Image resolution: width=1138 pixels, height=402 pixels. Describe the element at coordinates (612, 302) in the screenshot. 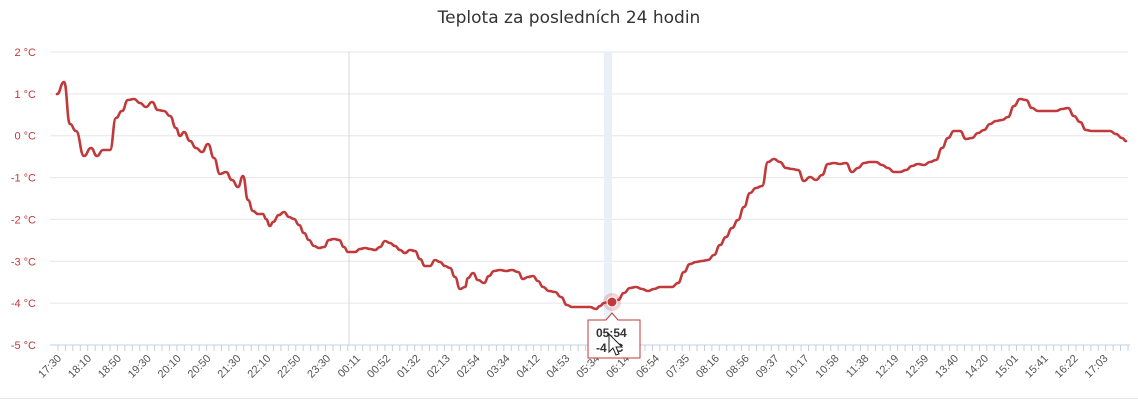

I see `hover-point` at that location.